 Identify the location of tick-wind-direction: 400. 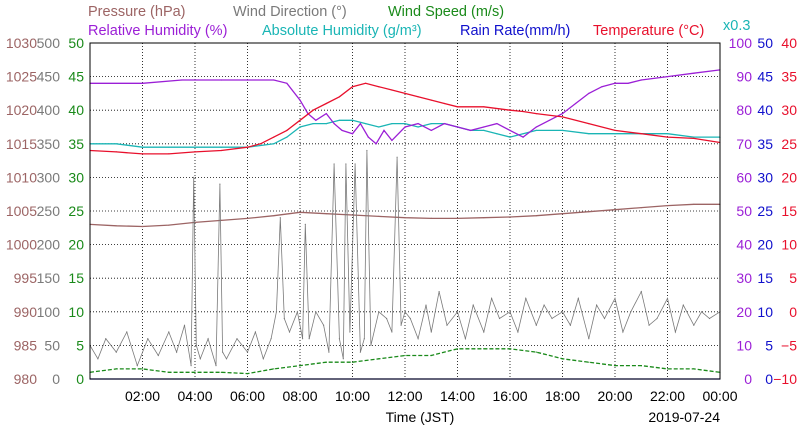
(49, 110).